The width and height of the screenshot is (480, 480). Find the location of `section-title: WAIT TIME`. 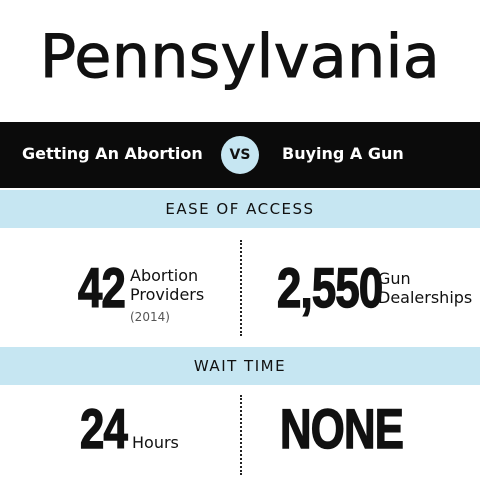

section-title: WAIT TIME is located at coordinates (240, 366).